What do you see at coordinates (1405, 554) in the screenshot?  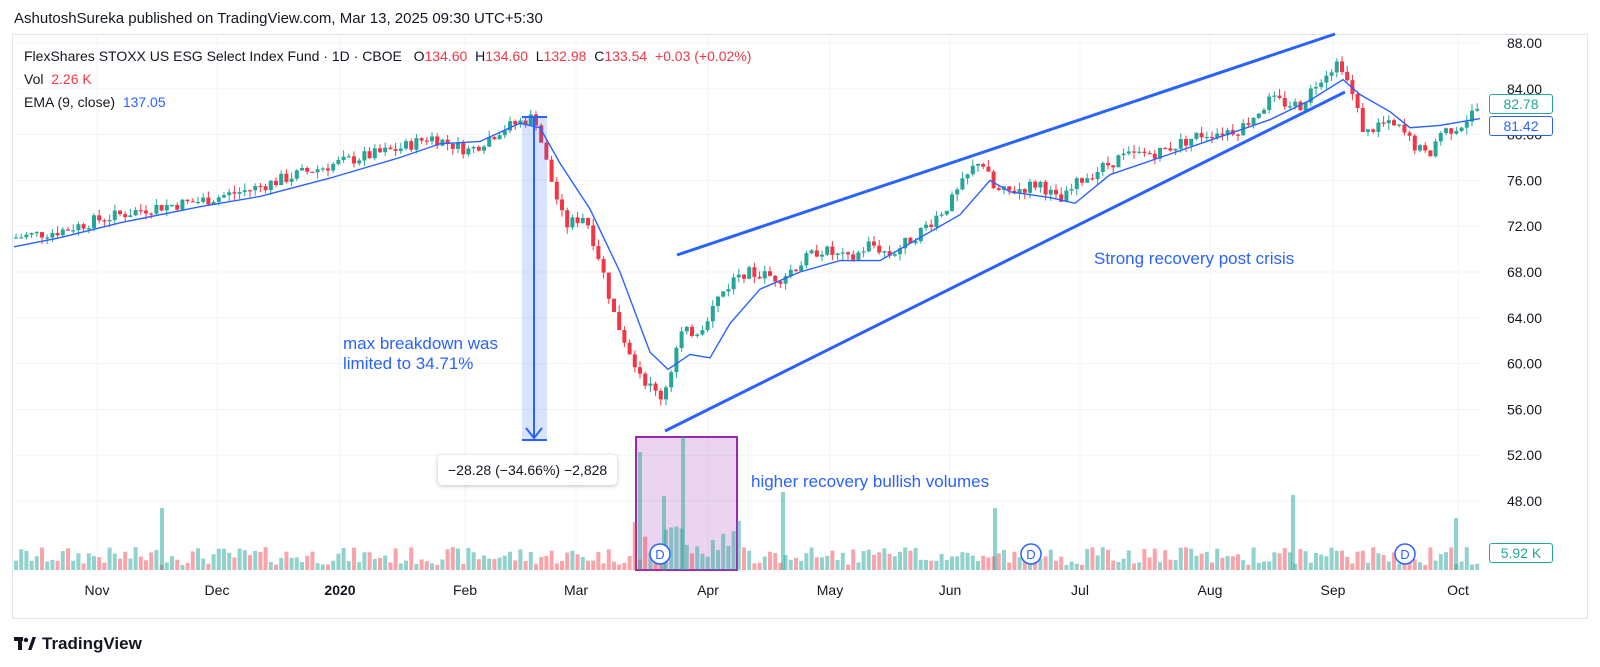 I see `dividend-marker: D` at bounding box center [1405, 554].